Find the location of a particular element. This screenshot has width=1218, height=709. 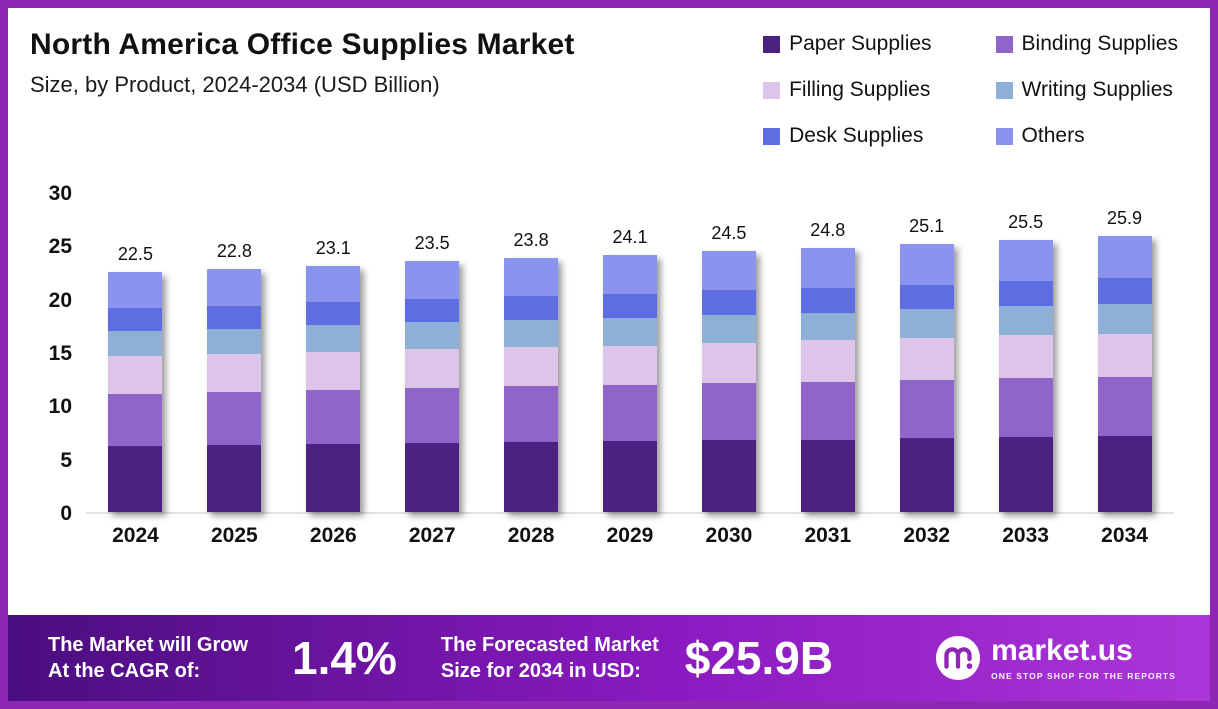

bar-stack-2029 is located at coordinates (629, 383).